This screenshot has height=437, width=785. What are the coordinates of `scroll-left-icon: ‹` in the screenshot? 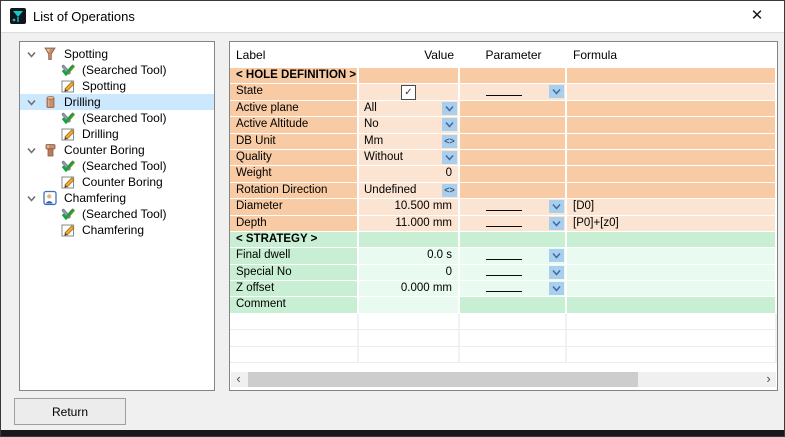 It's located at (238, 378).